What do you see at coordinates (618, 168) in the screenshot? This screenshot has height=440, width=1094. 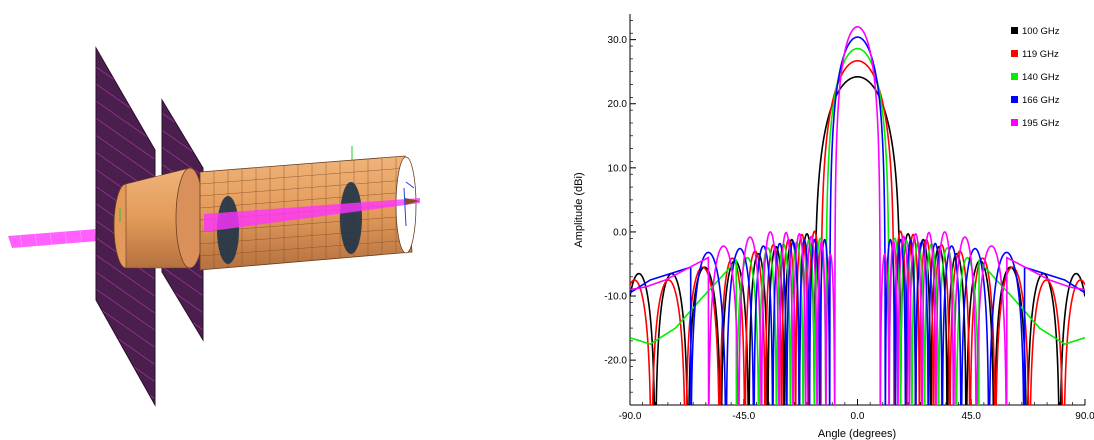 I see `y-tick-label: 10.0` at bounding box center [618, 168].